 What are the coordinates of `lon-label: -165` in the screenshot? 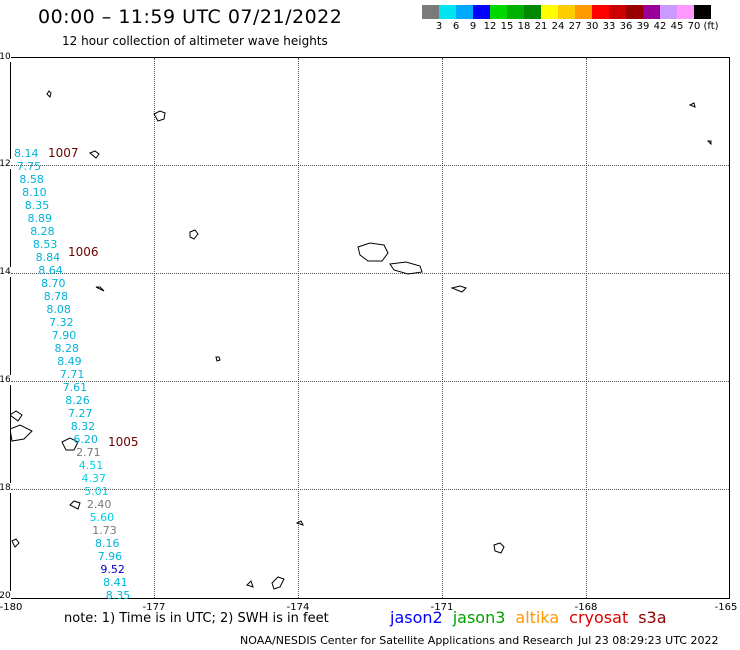 It's located at (726, 607).